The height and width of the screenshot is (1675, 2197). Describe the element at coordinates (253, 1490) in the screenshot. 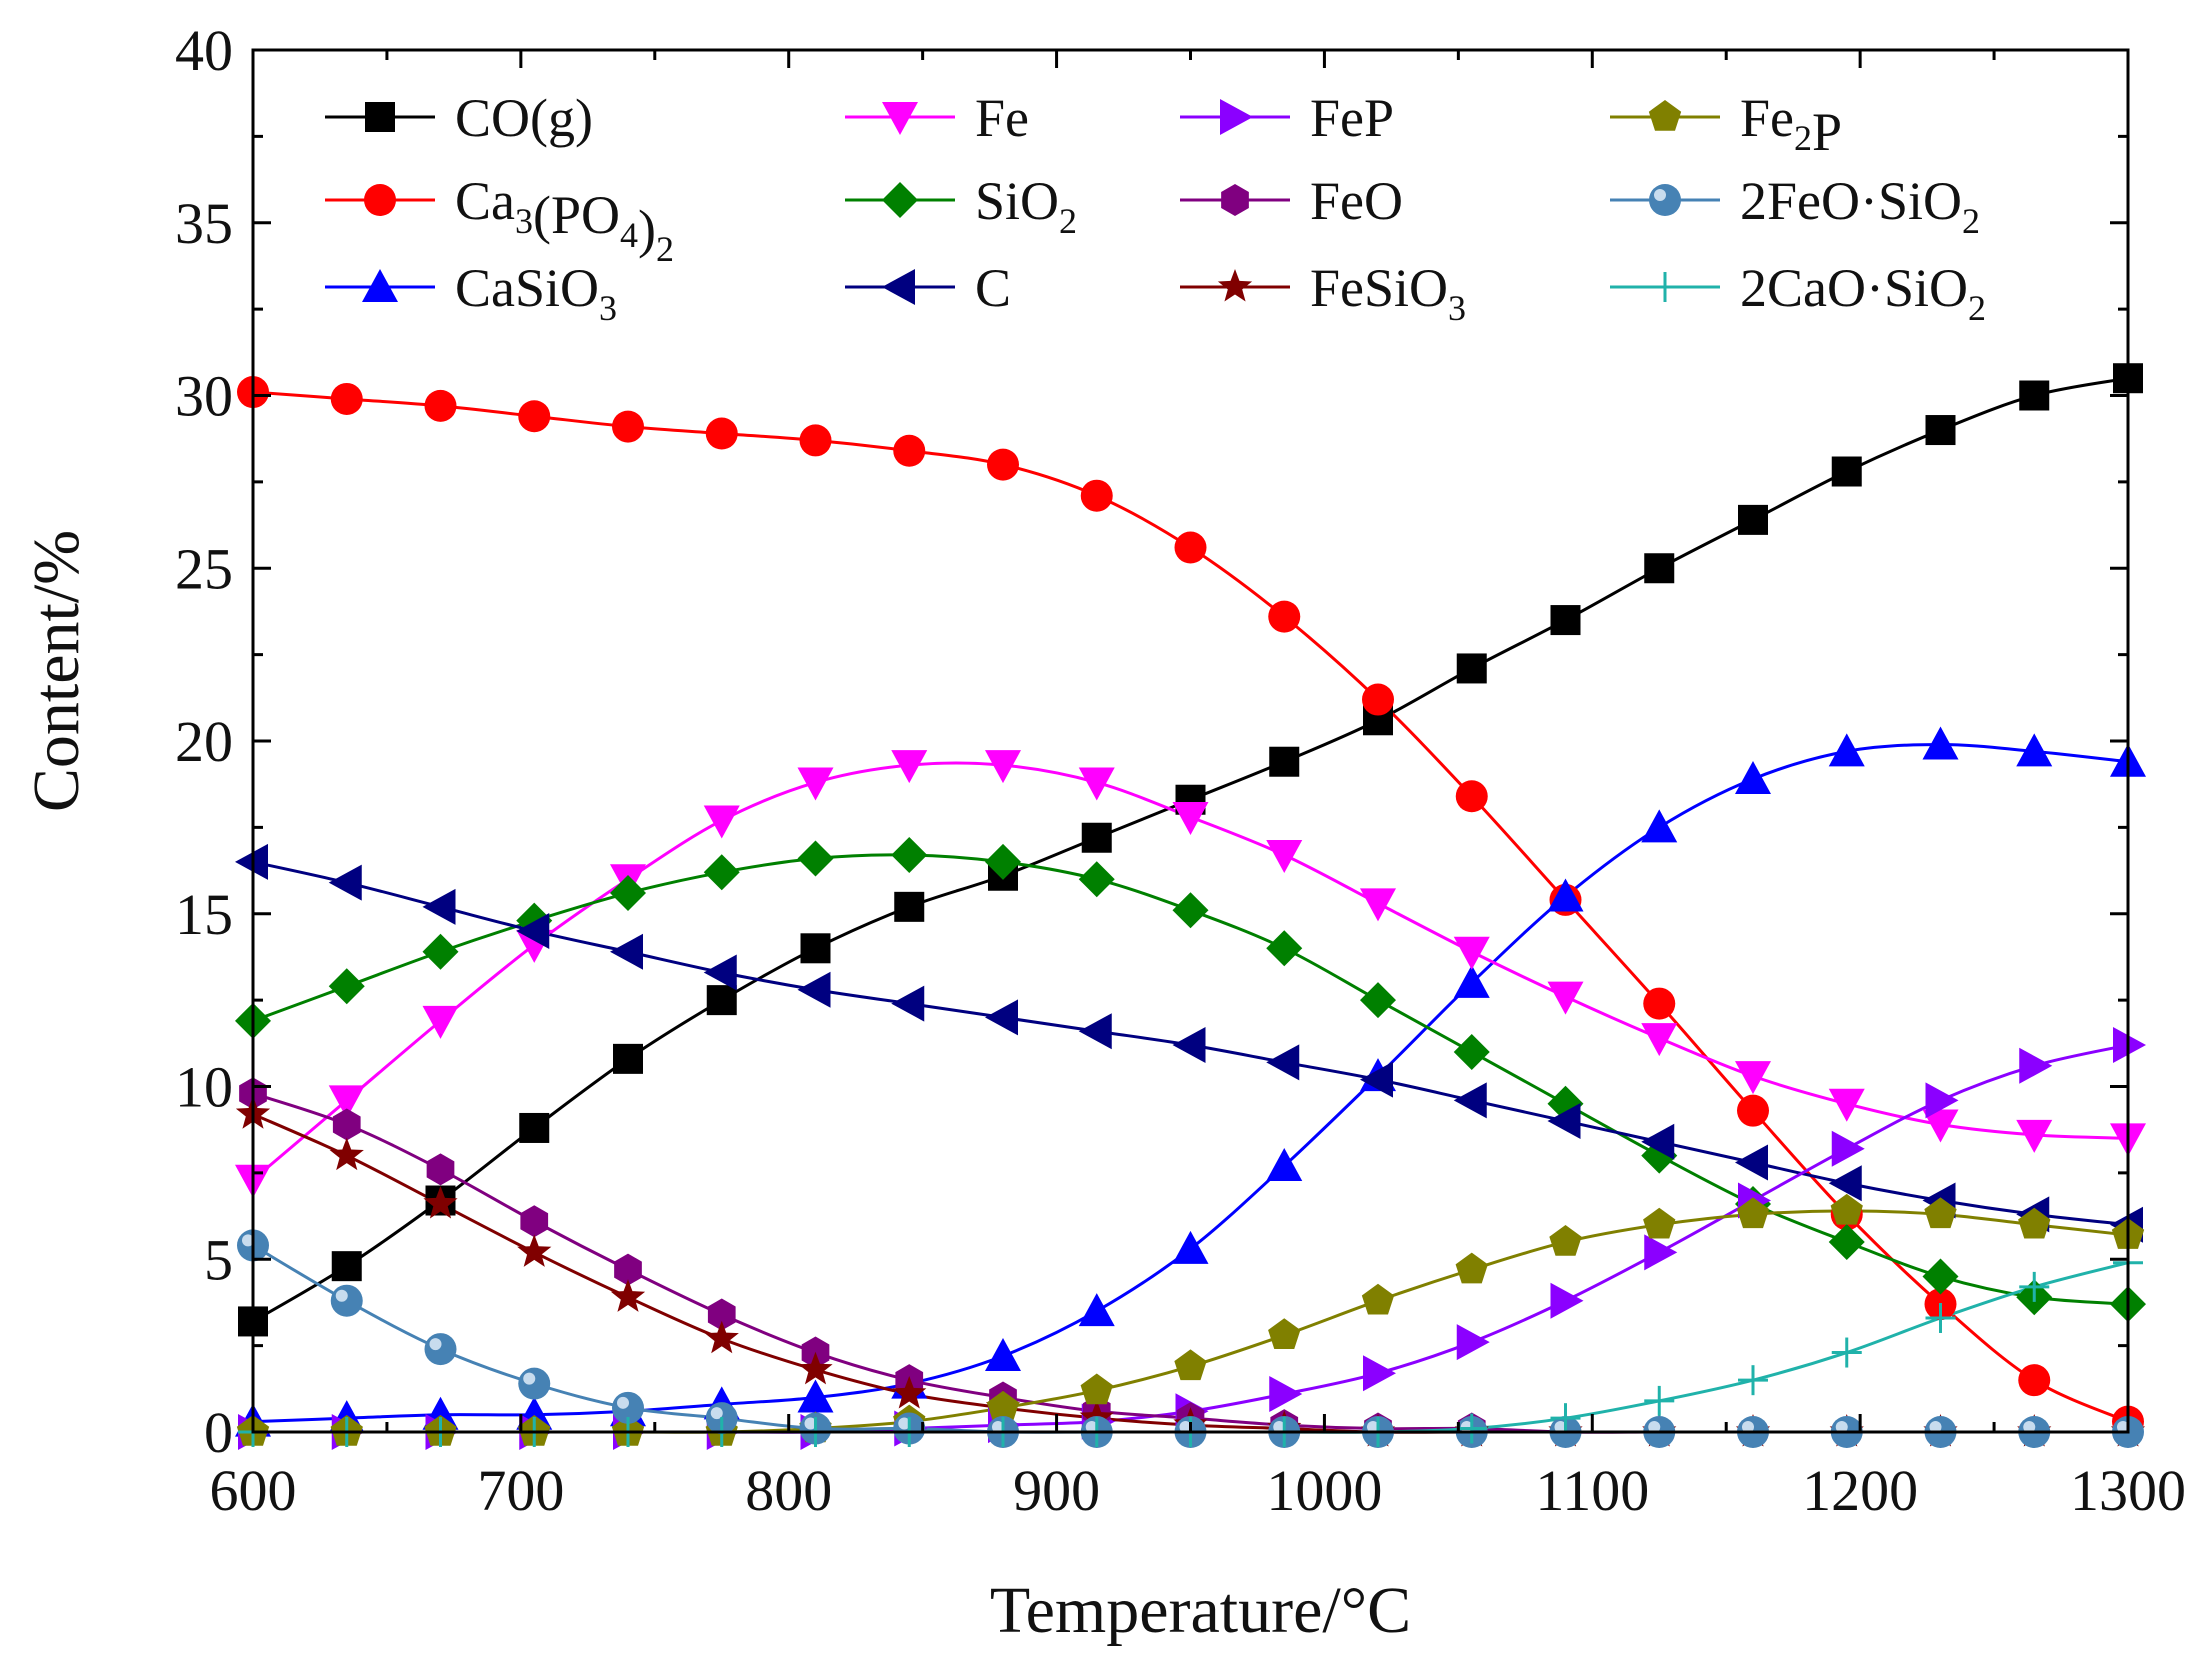

I see `x-tick-label-0: 600` at that location.